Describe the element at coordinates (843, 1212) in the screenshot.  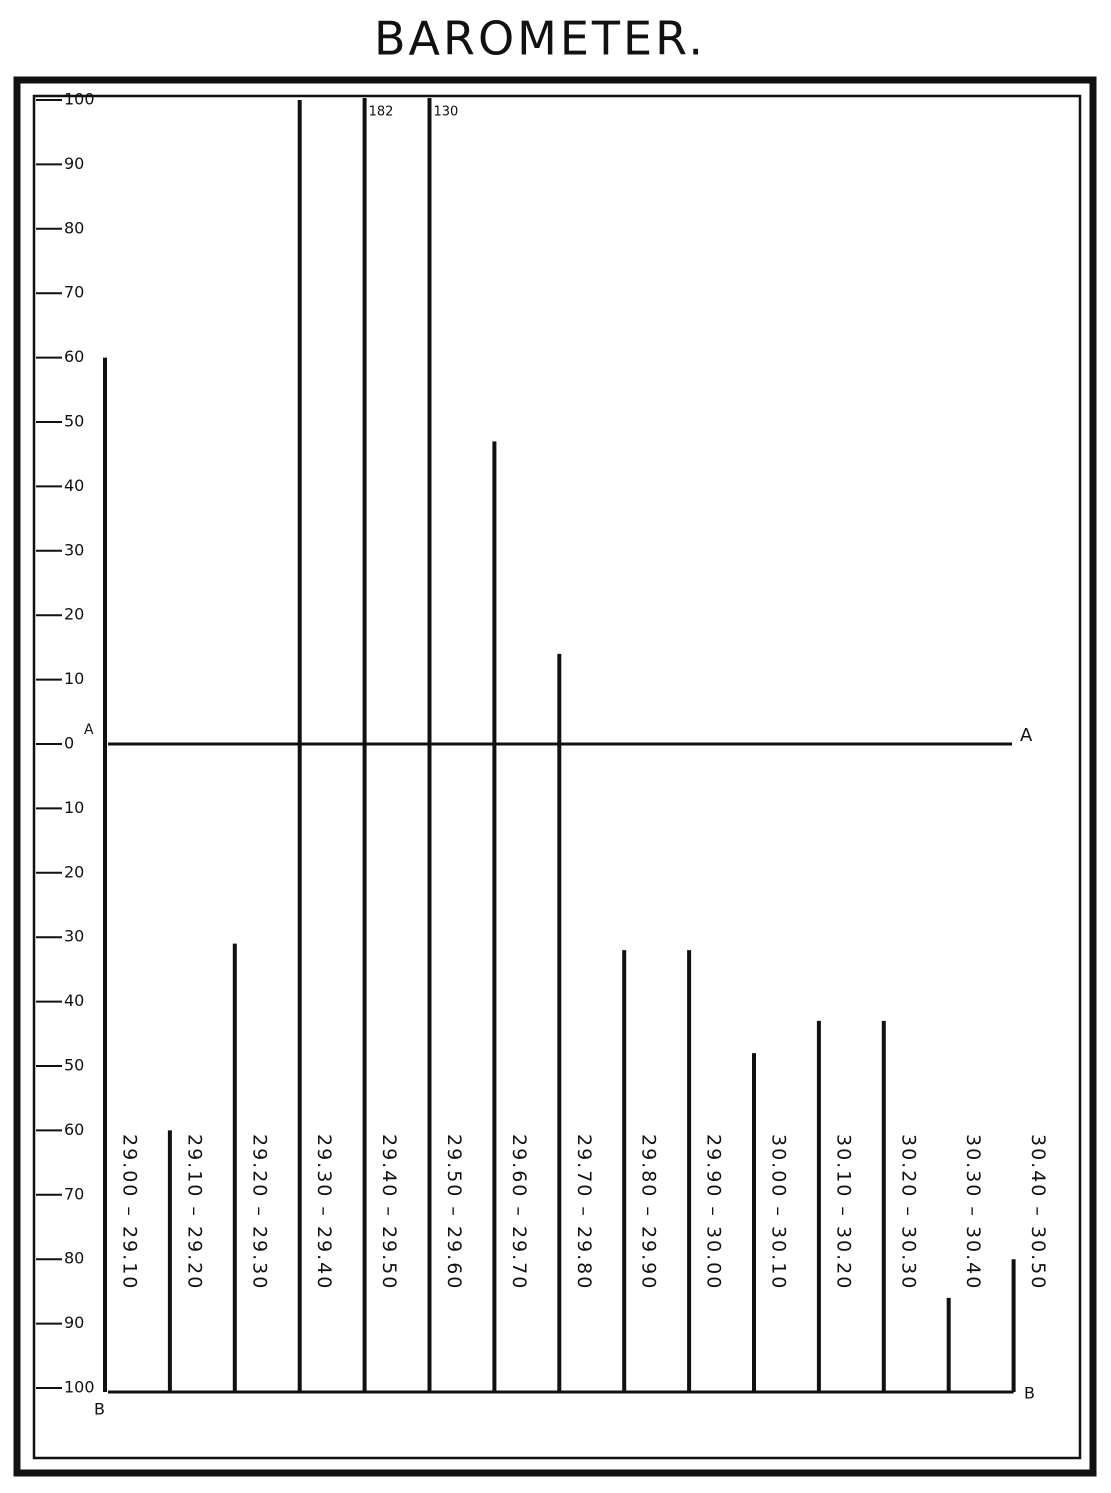
I see `x-tick-label: 30.10 – 30.20` at that location.